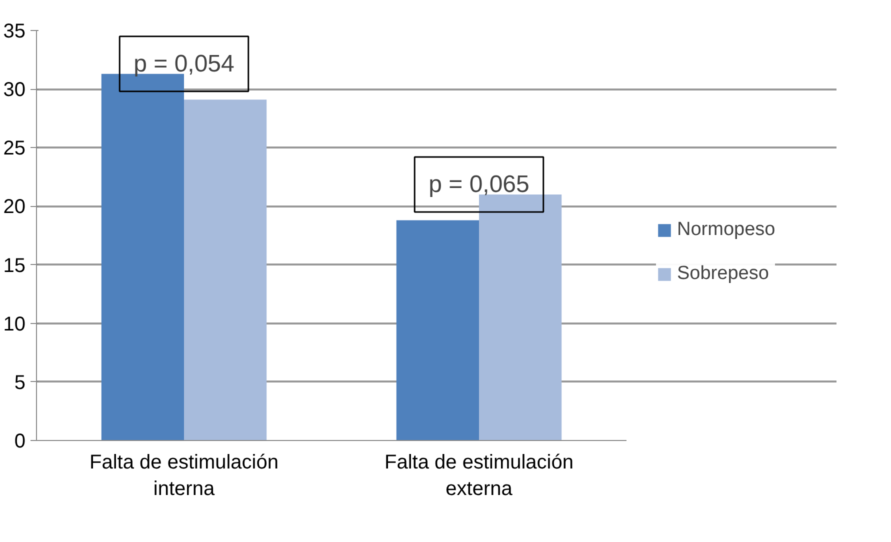  I want to click on y-tick-label: 35, so click(14, 31).